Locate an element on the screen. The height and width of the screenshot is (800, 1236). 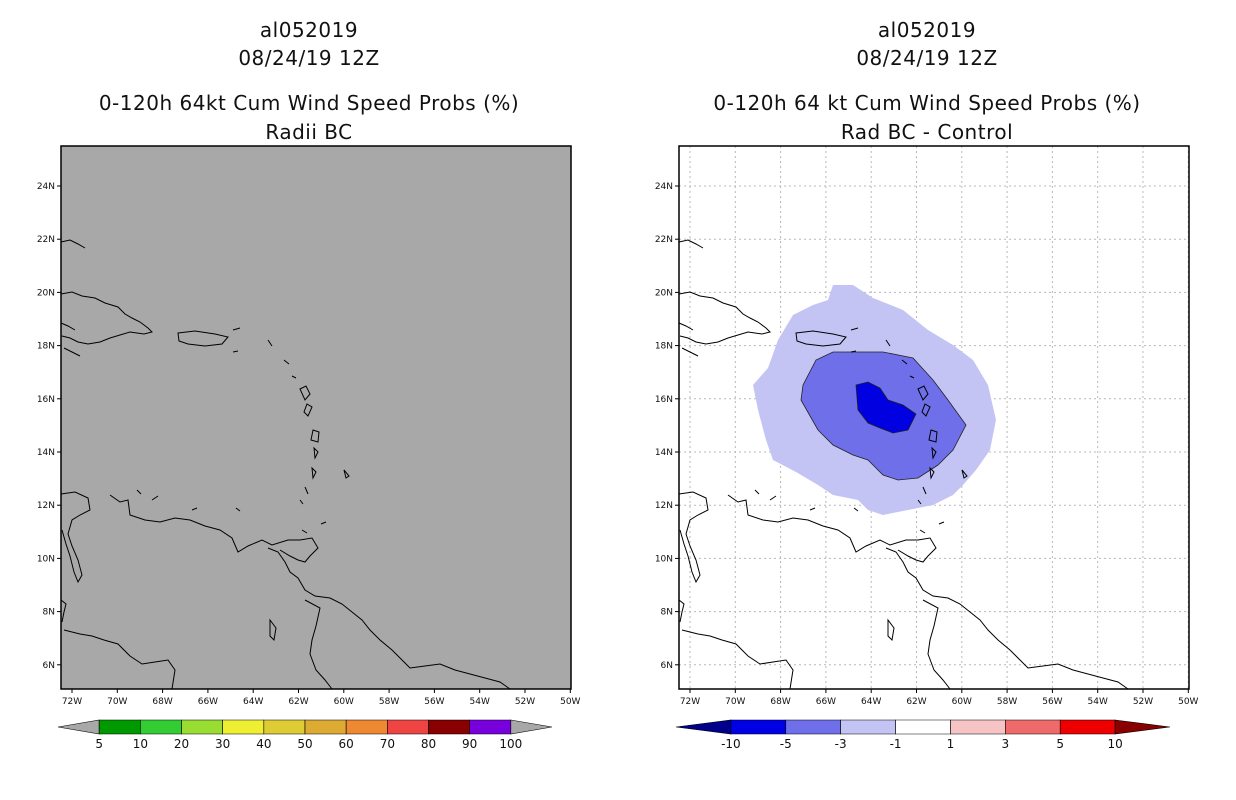
right-lat-label: 18N is located at coordinates (664, 347).